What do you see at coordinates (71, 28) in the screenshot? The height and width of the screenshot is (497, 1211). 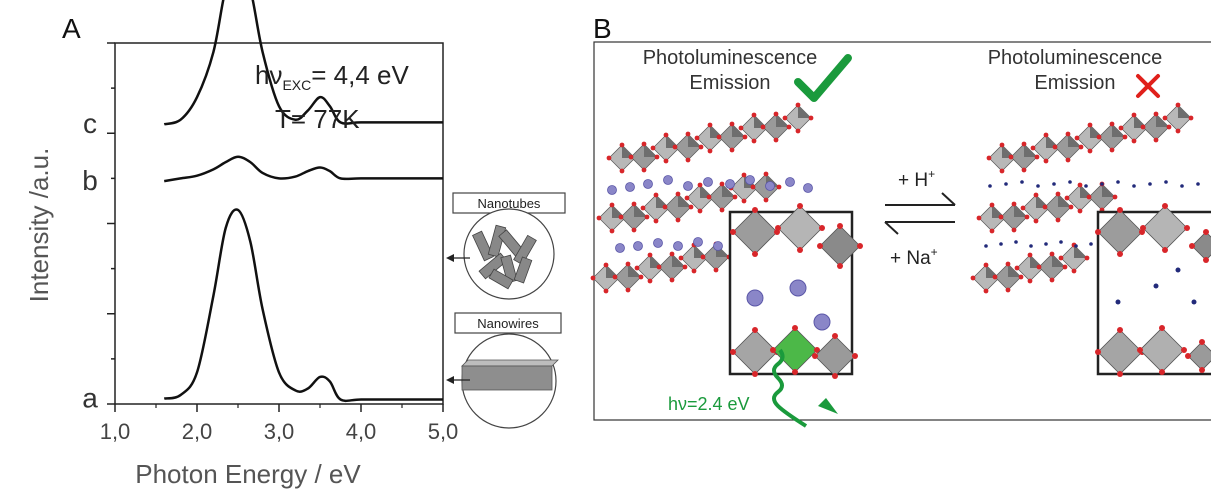 I see `panel-a-letter: A` at bounding box center [71, 28].